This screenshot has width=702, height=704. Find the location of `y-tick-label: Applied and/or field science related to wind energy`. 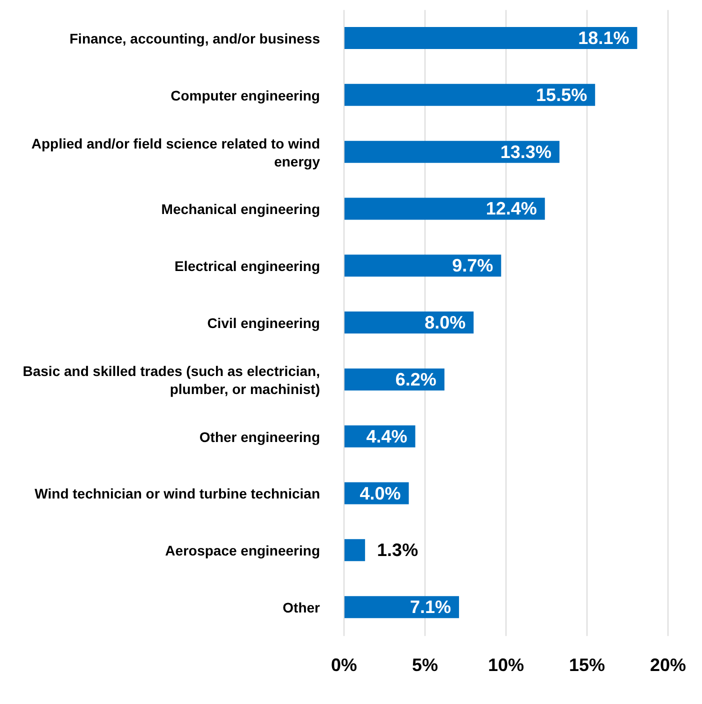

y-tick-label: Applied and/or field science related to wind energy is located at coordinates (175, 152).